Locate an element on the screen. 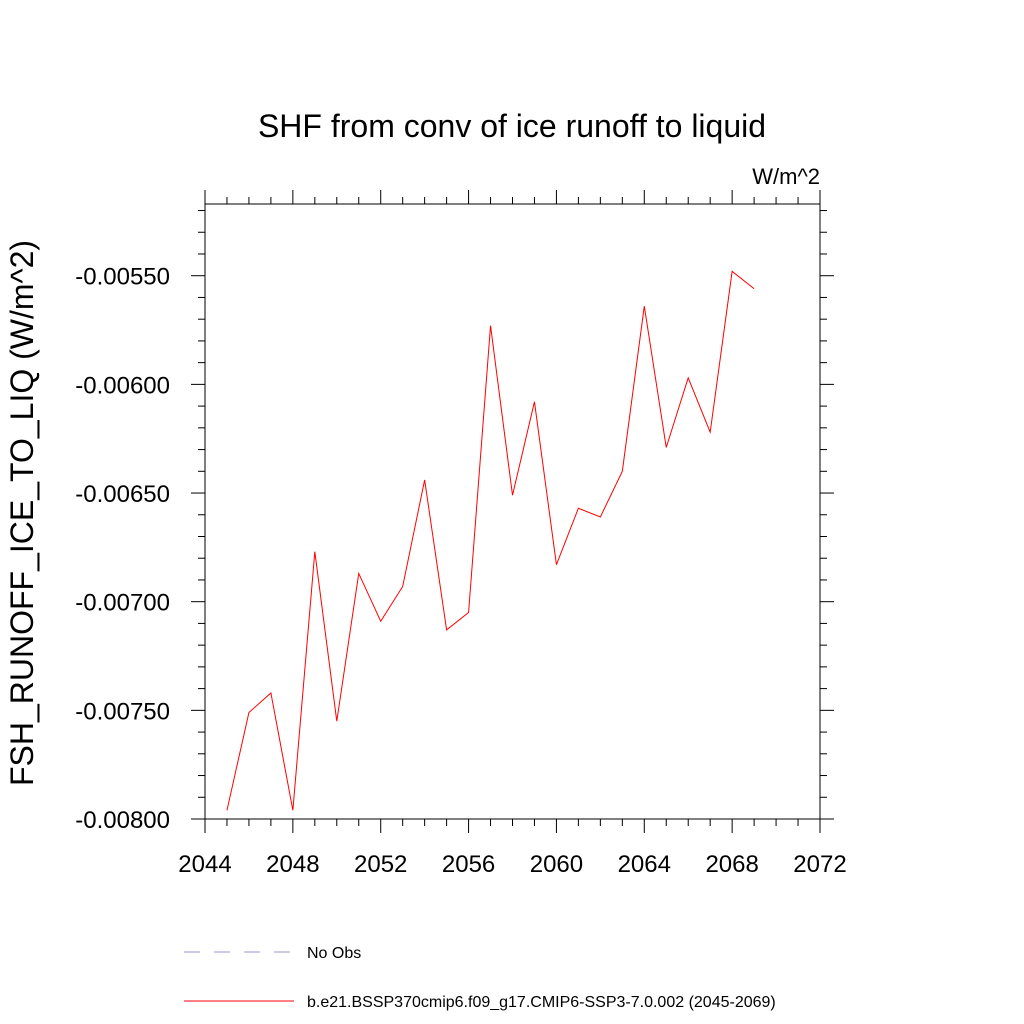 The image size is (1024, 1024). x-tick-label: 2052 is located at coordinates (380, 864).